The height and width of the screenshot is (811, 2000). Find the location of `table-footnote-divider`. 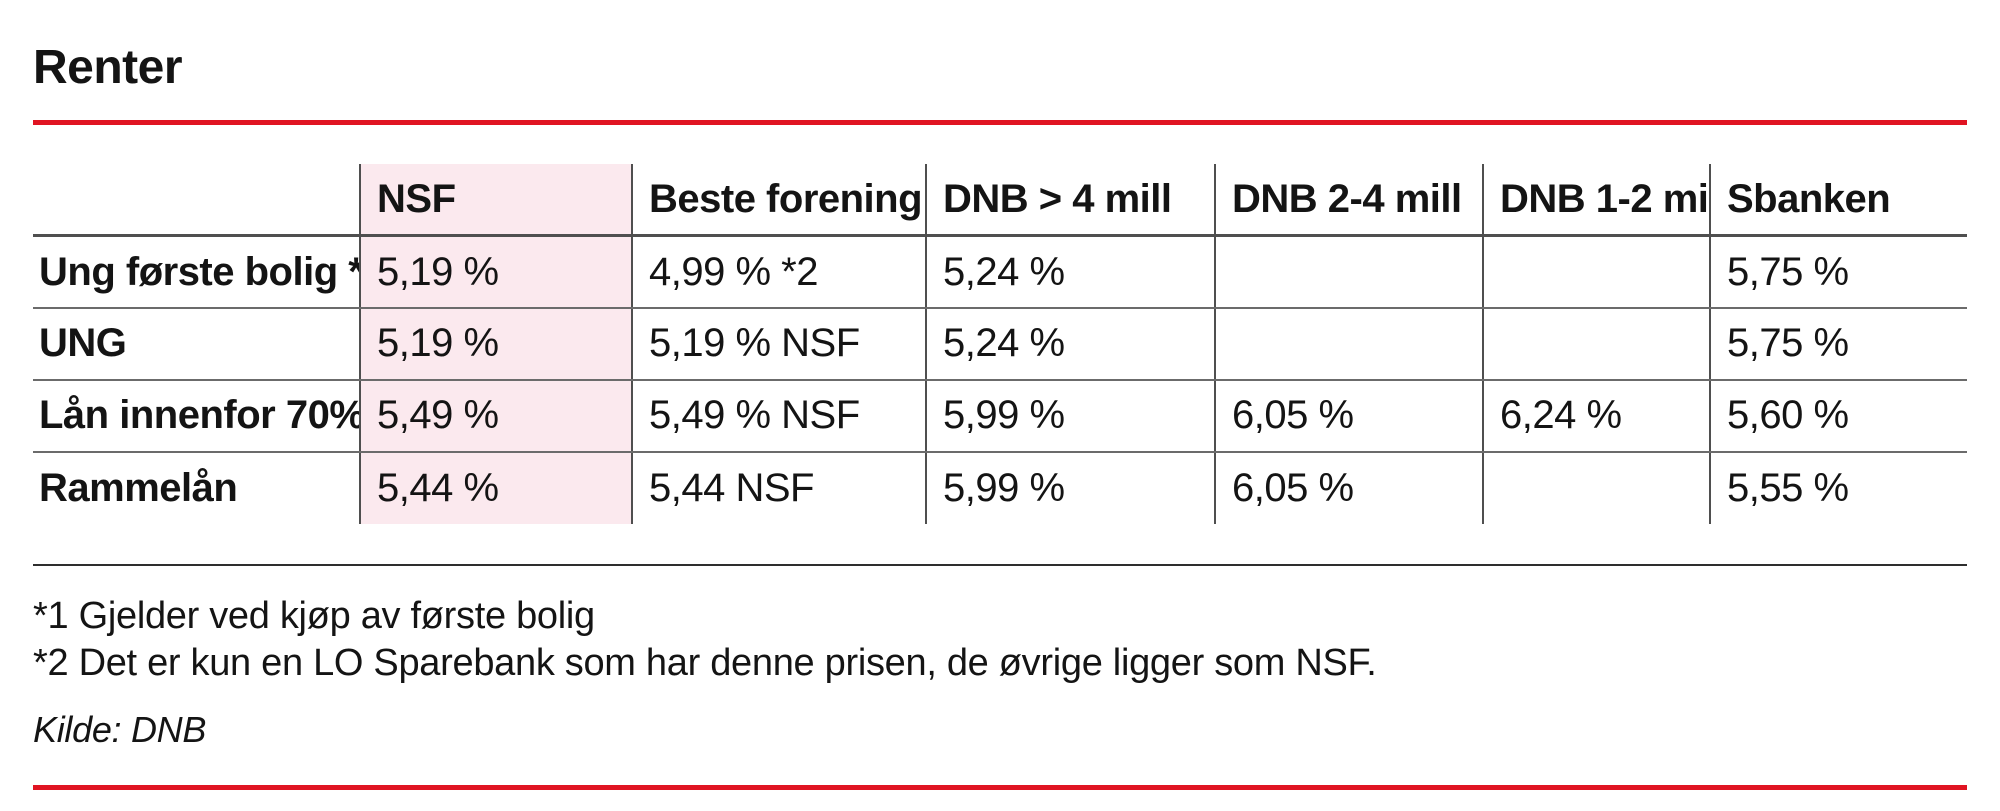

table-footnote-divider is located at coordinates (1000, 564).